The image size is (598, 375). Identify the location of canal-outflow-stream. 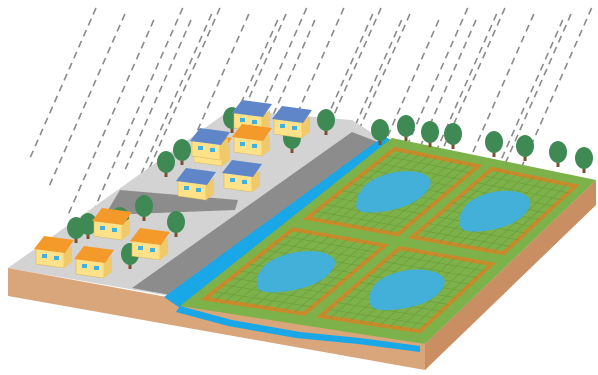
(298, 329).